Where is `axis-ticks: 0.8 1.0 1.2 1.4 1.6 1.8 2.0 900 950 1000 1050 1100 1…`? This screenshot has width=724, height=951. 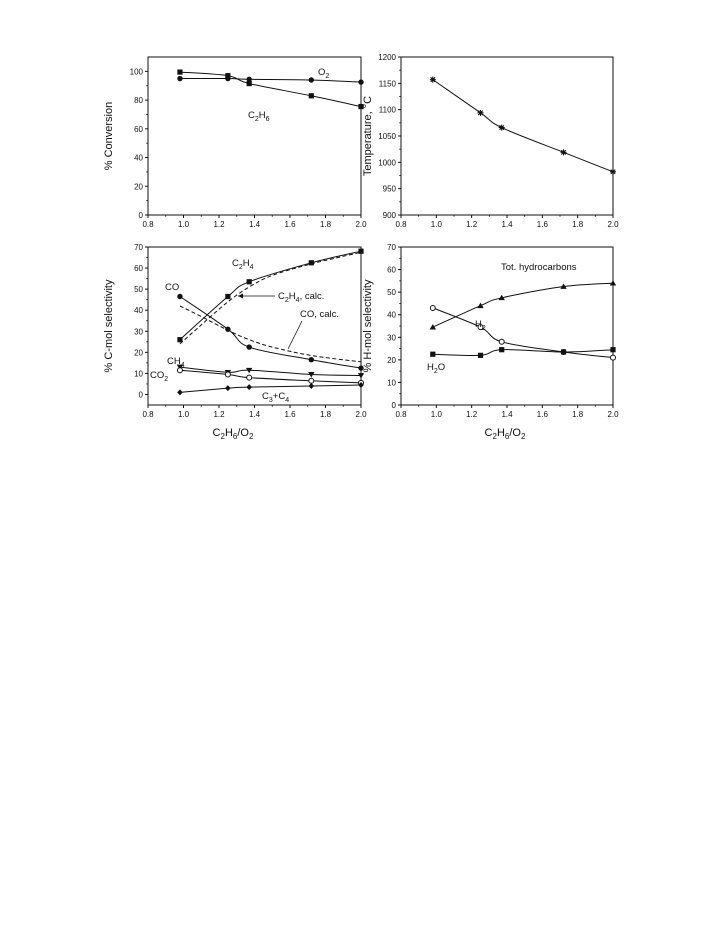 axis-ticks: 0.8 1.0 1.2 1.4 1.6 1.8 2.0 900 950 1000 1050 1100 1… is located at coordinates (498, 141).